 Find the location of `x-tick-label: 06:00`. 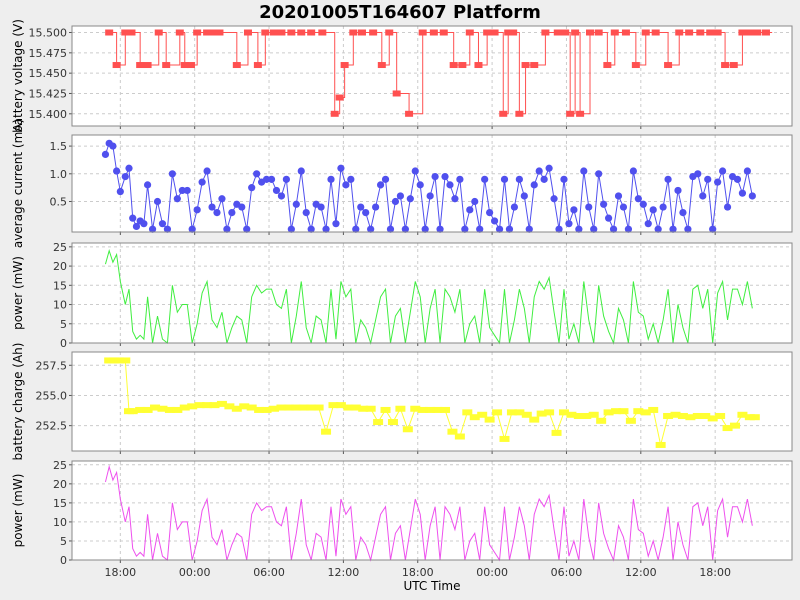

x-tick-label: 06:00 is located at coordinates (269, 572).